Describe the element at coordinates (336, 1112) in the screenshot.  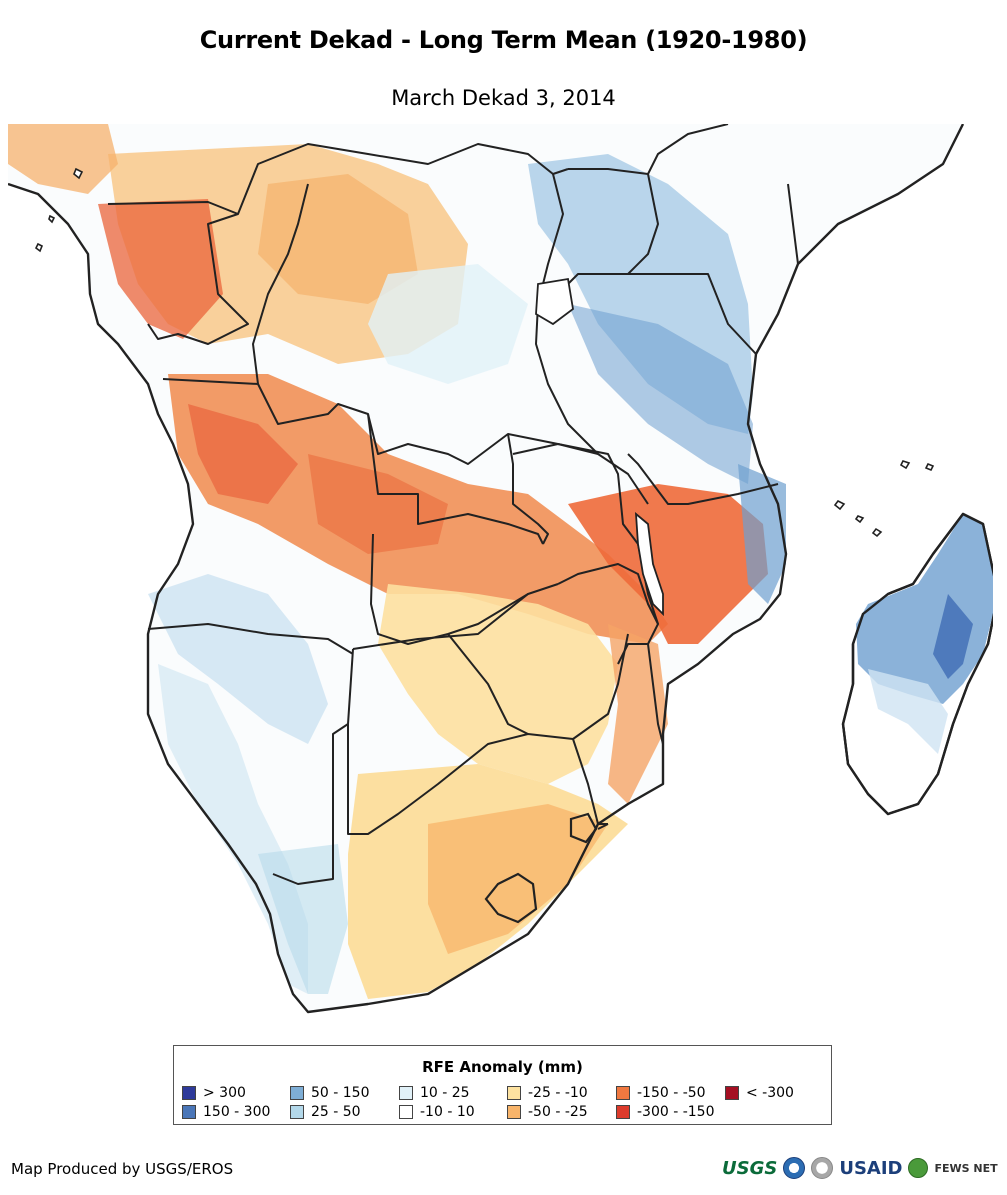
I see `legend-label: 25 - 50` at that location.